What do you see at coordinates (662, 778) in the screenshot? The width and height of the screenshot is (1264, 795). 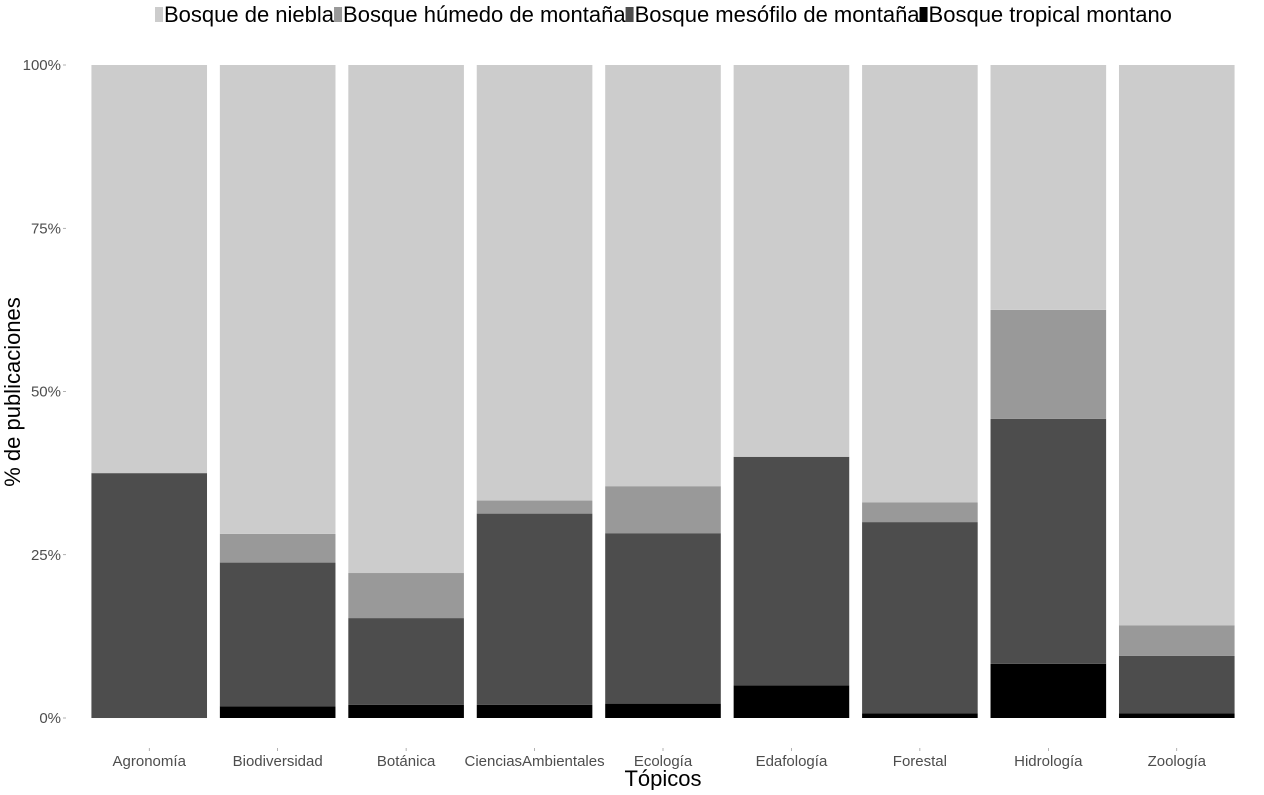 I see `x-axis-title: Tópicos` at bounding box center [662, 778].